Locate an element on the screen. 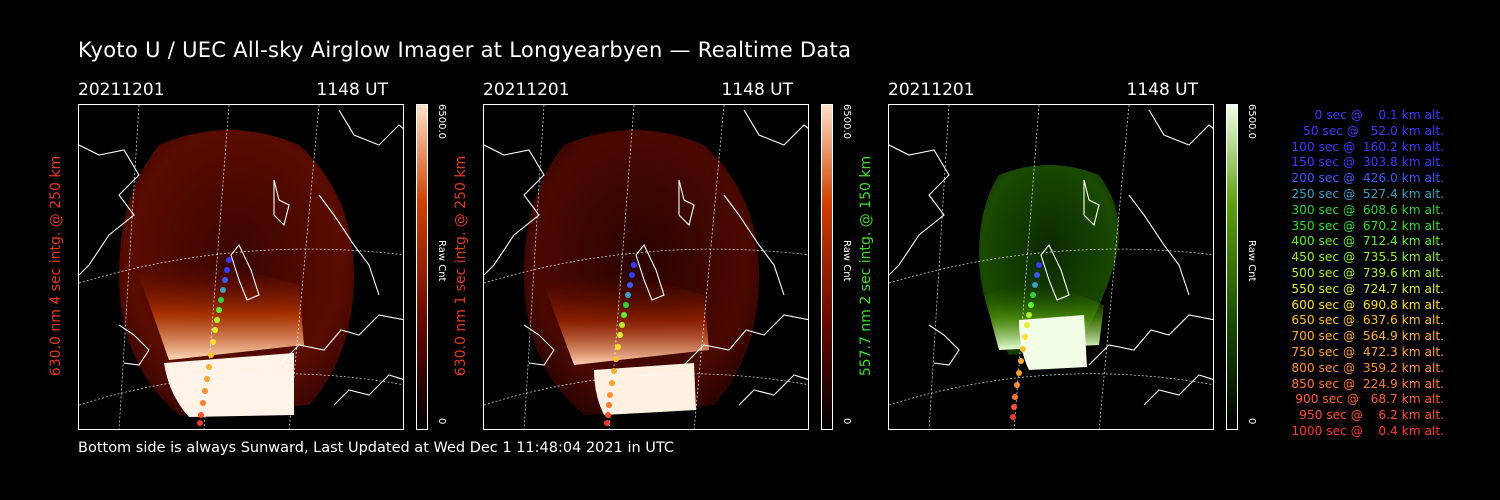 Image resolution: width=1500 pixels, height=500 pixels. legend-row: 350 sec @ 670.2 km alt. is located at coordinates (1365, 225).